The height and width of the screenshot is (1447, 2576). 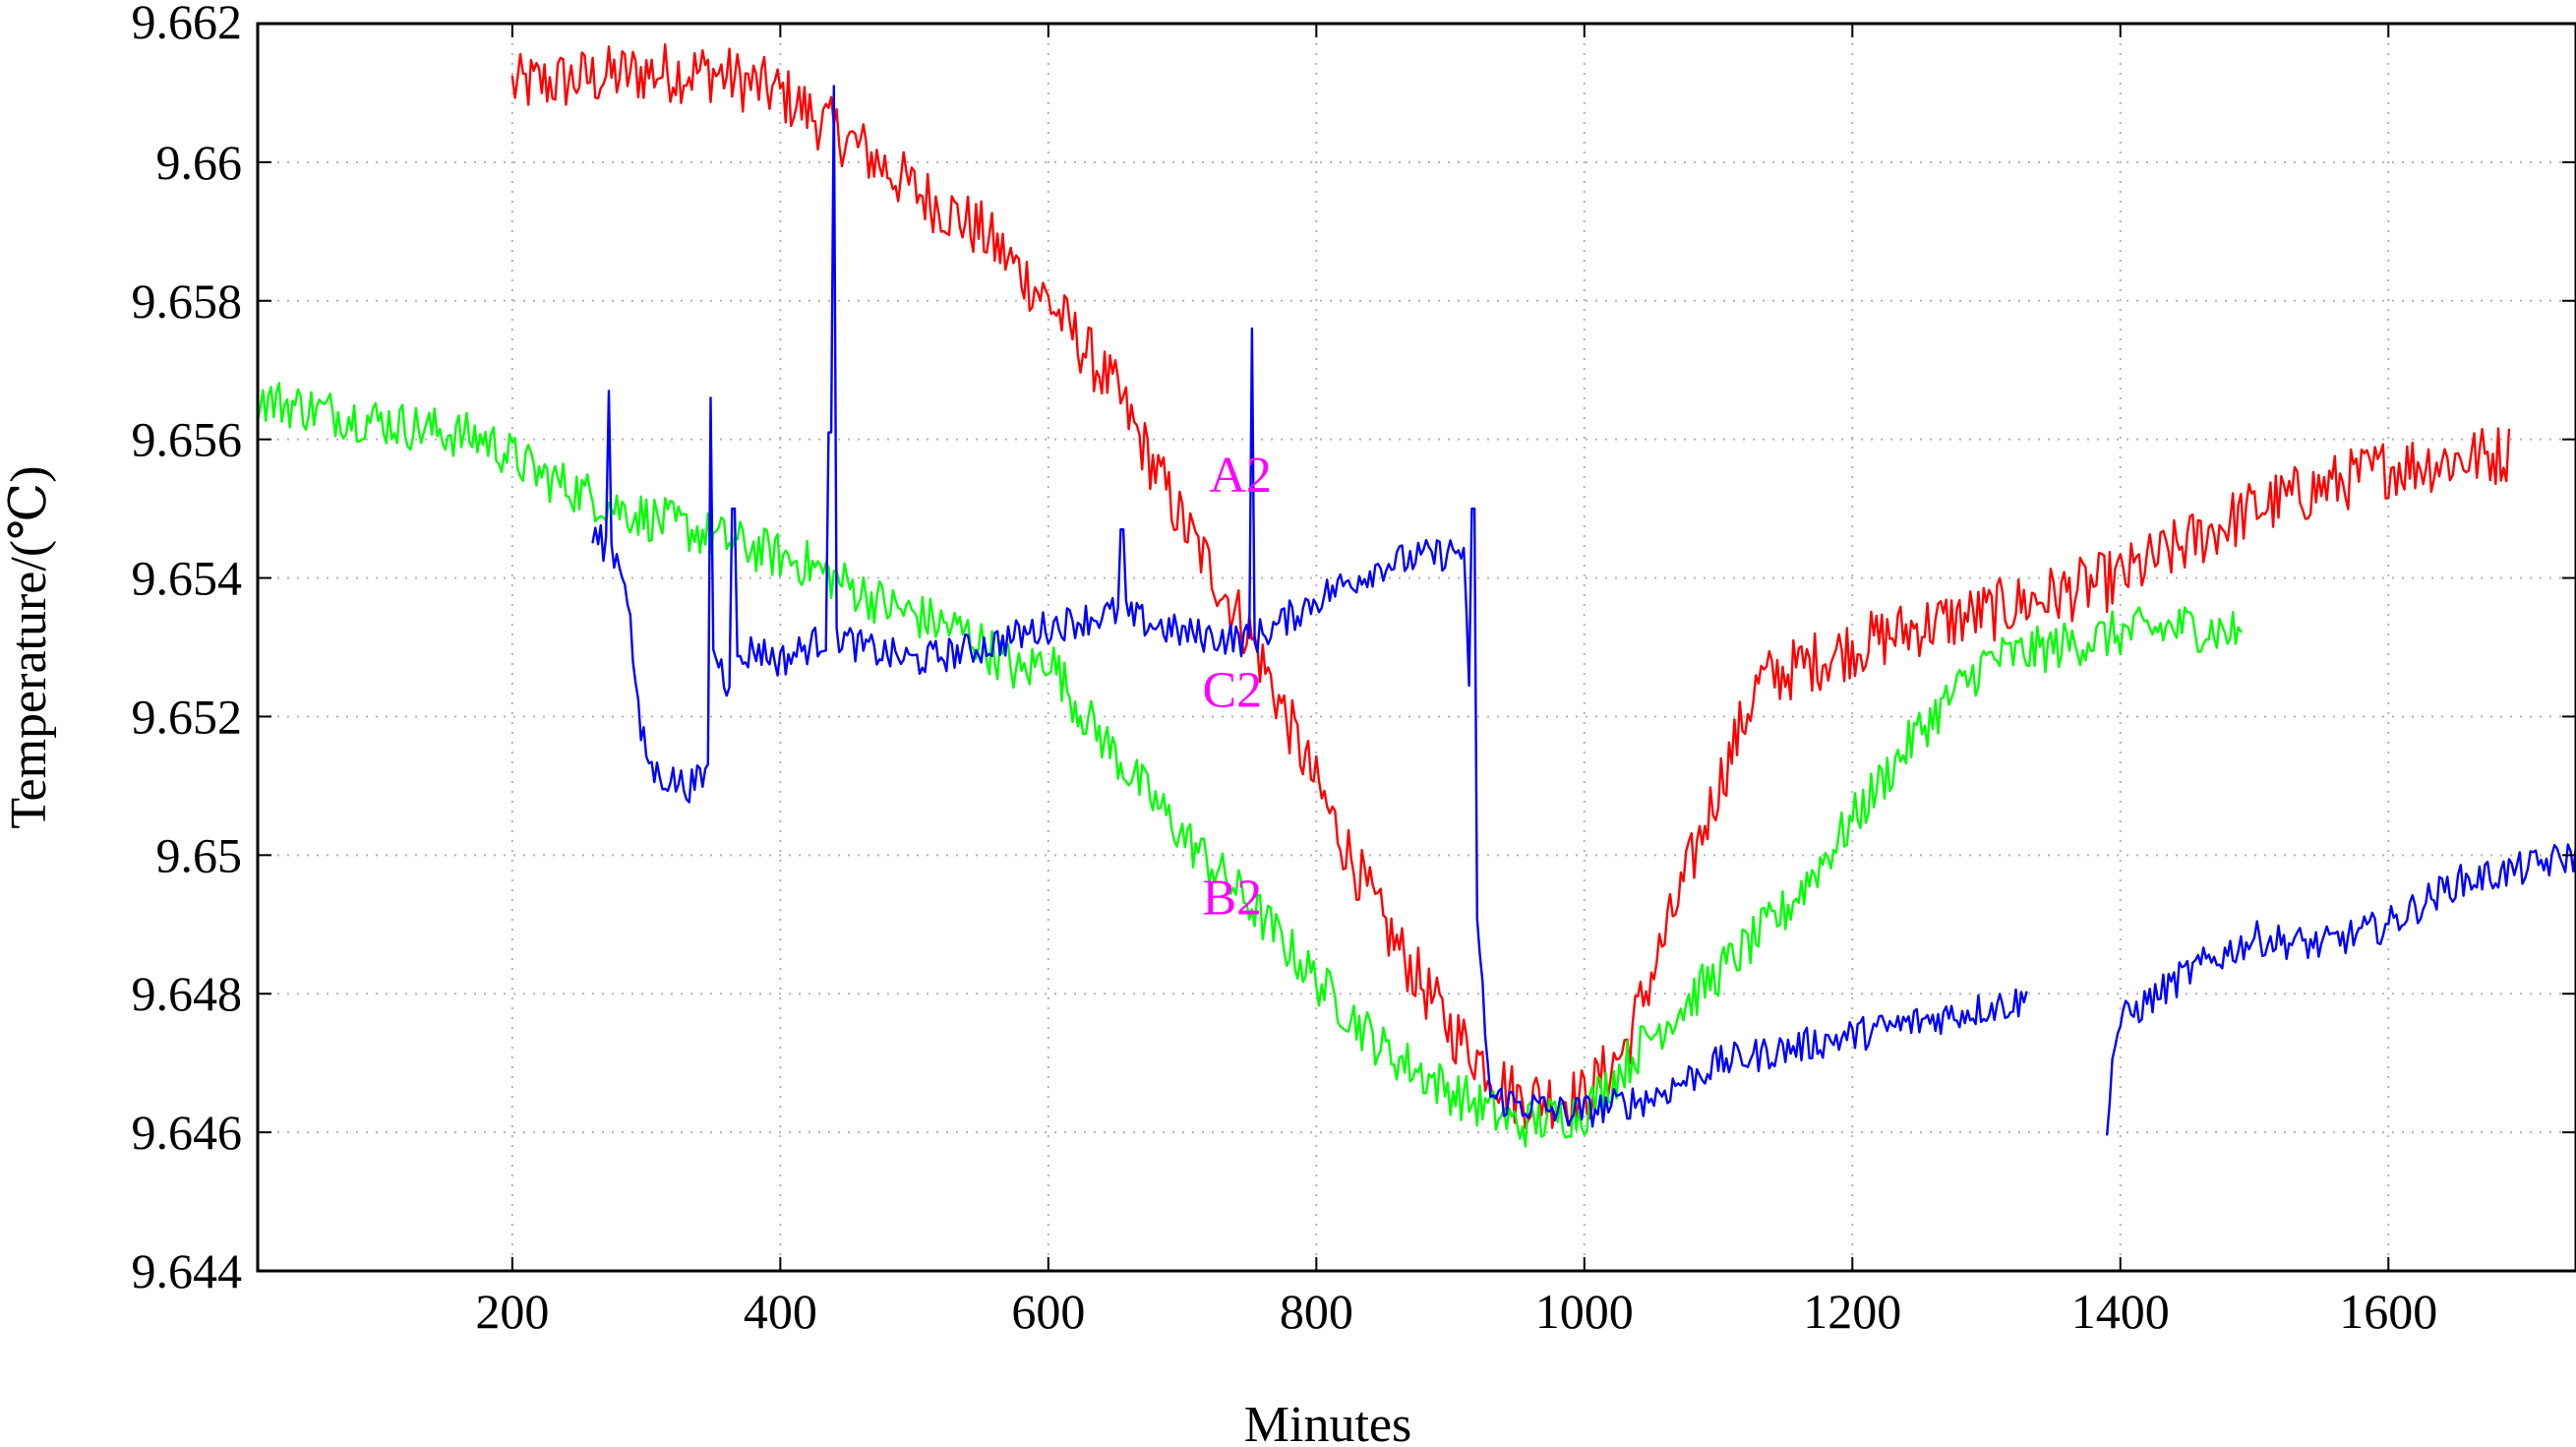 I want to click on x-tick-label: 600, so click(x=1048, y=1312).